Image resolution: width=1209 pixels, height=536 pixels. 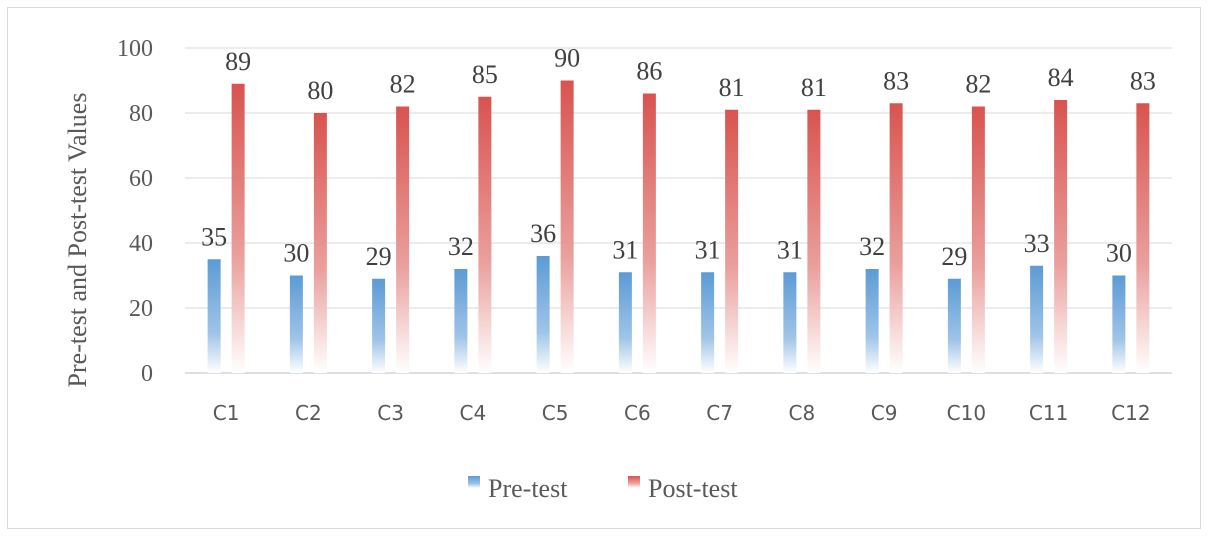 I want to click on data-label-pre-test: 33, so click(x=1037, y=243).